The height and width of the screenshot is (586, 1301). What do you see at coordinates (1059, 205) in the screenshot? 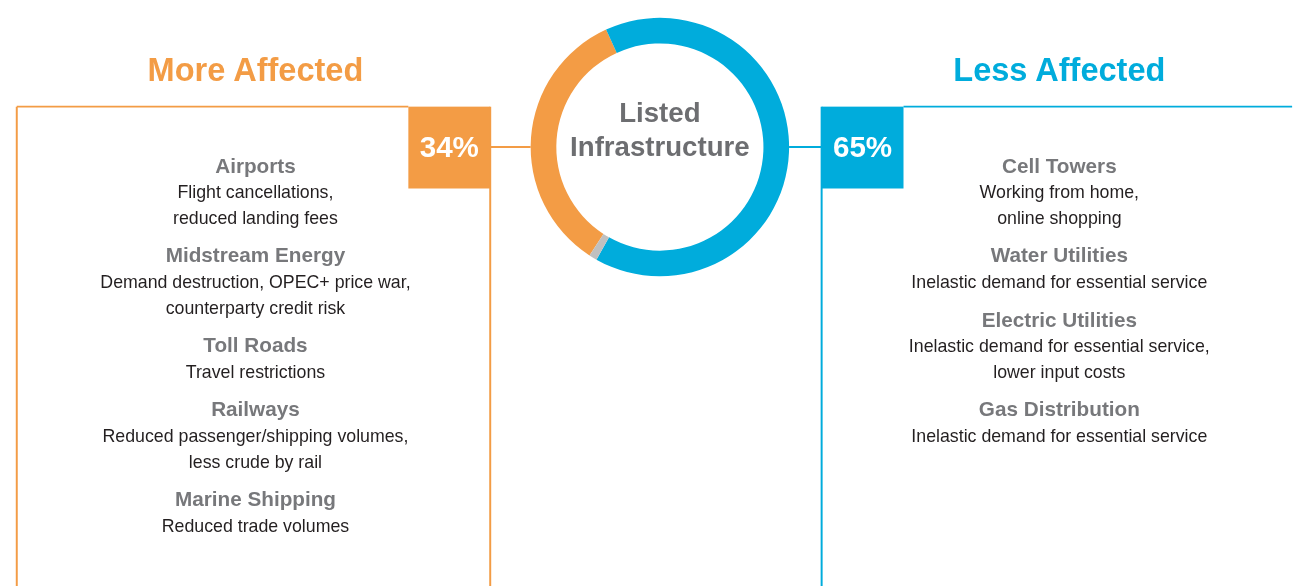
I see `text: Working from home, online shopping` at bounding box center [1059, 205].